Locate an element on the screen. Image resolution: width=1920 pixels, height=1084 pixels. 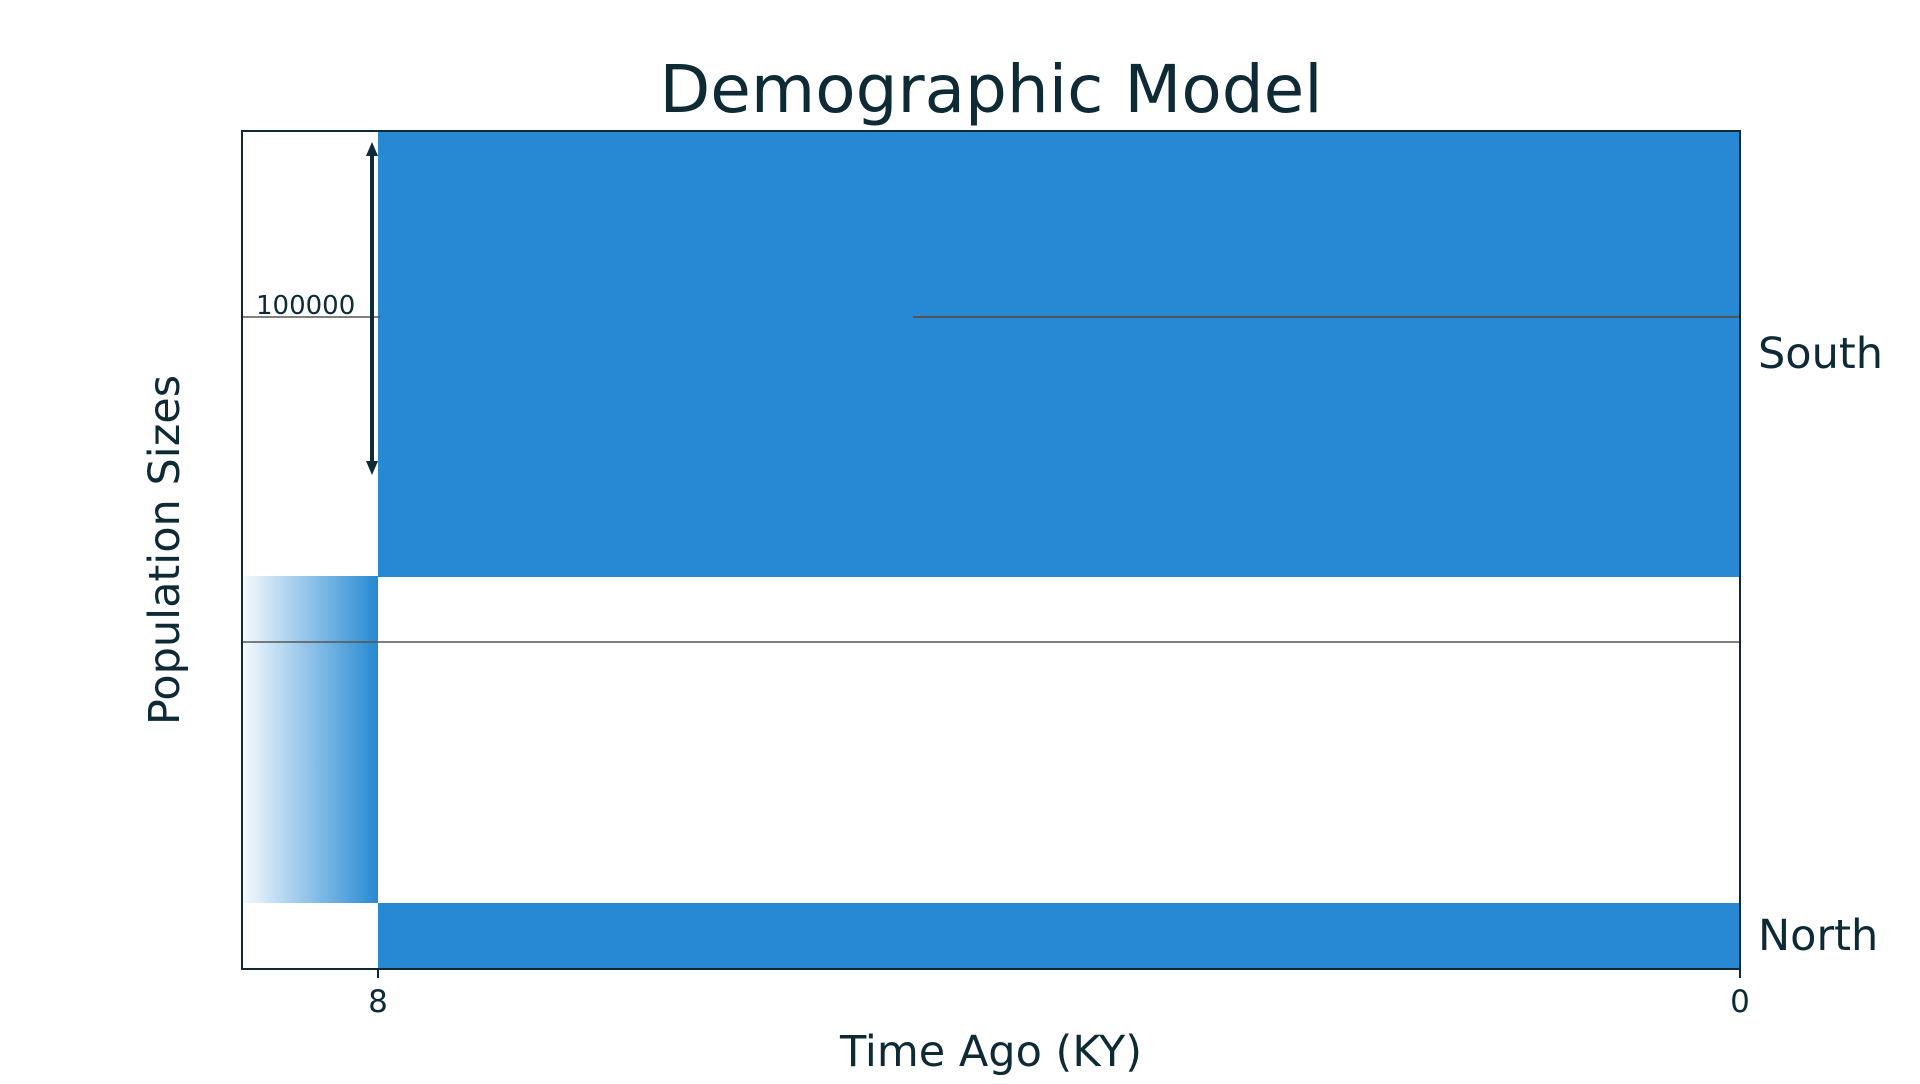
x-tick-label-0: 0 is located at coordinates (1740, 1002).